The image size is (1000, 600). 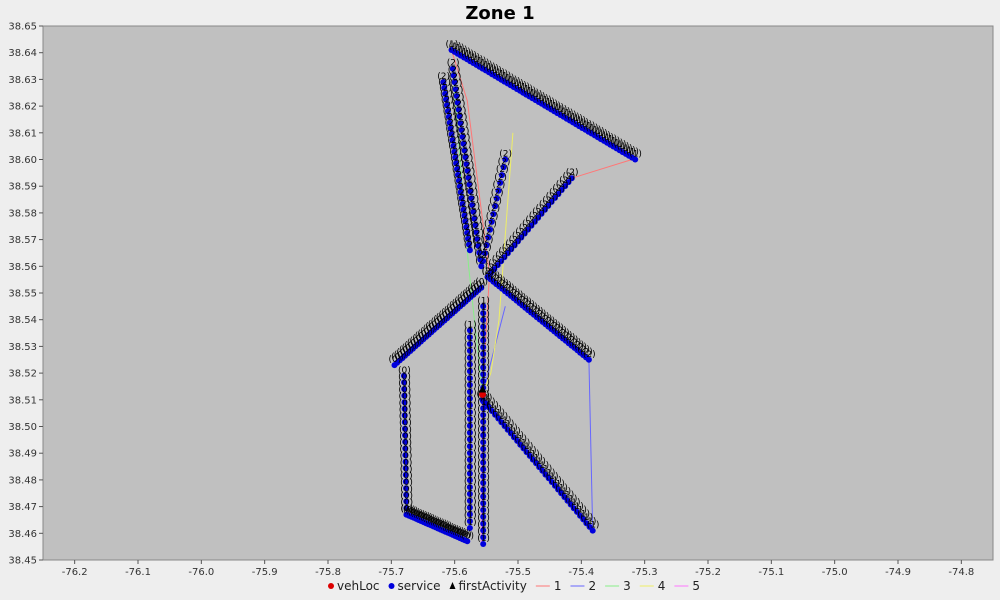 What do you see at coordinates (22, 400) in the screenshot?
I see `y-tick-label: 38.51` at bounding box center [22, 400].